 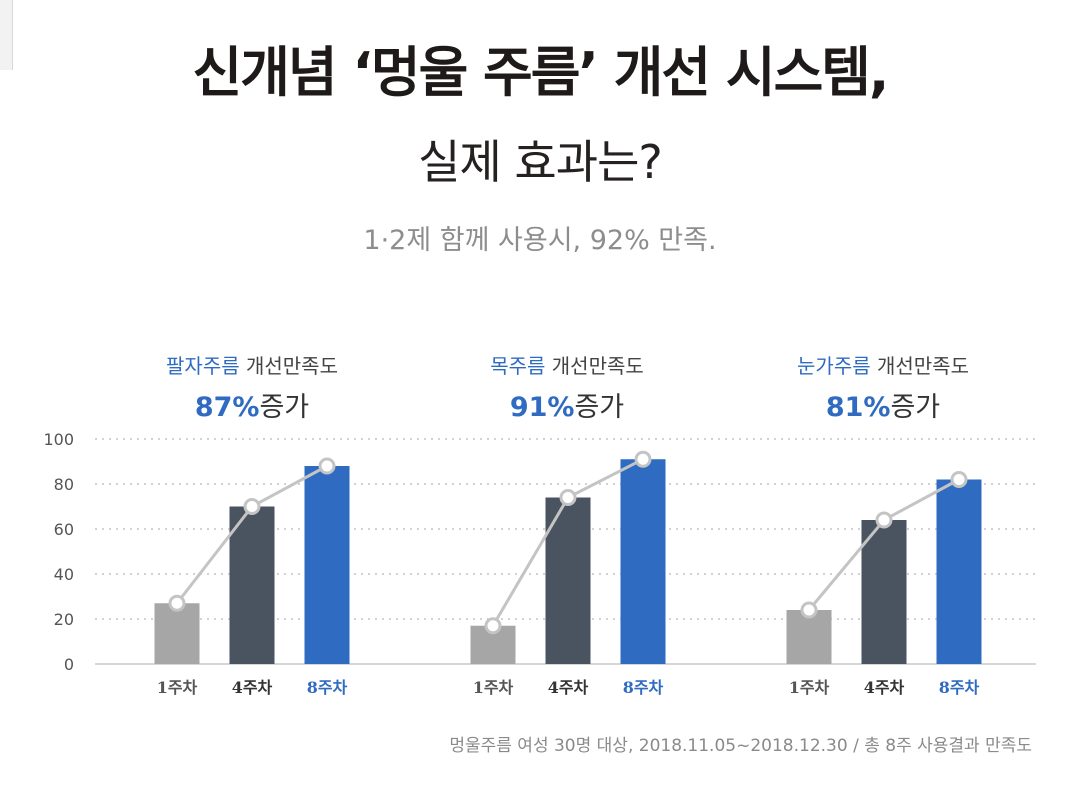 What do you see at coordinates (64, 484) in the screenshot?
I see `y-tick-label: 80` at bounding box center [64, 484].